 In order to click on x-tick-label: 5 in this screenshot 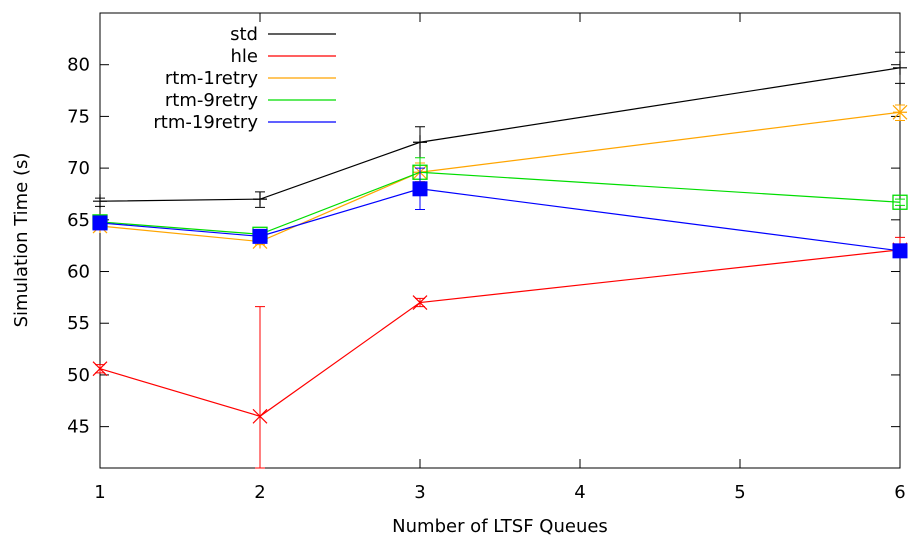, I will do `click(739, 492)`.